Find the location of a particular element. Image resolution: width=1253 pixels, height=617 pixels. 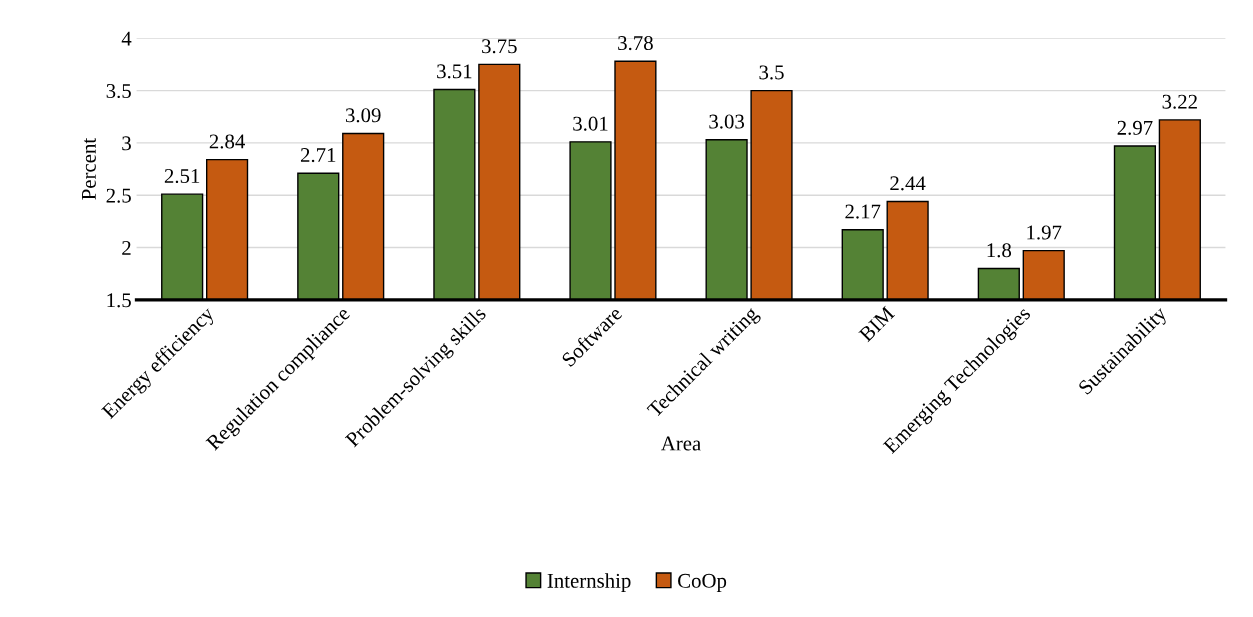

y-tick-label: 3.5 is located at coordinates (118, 91).